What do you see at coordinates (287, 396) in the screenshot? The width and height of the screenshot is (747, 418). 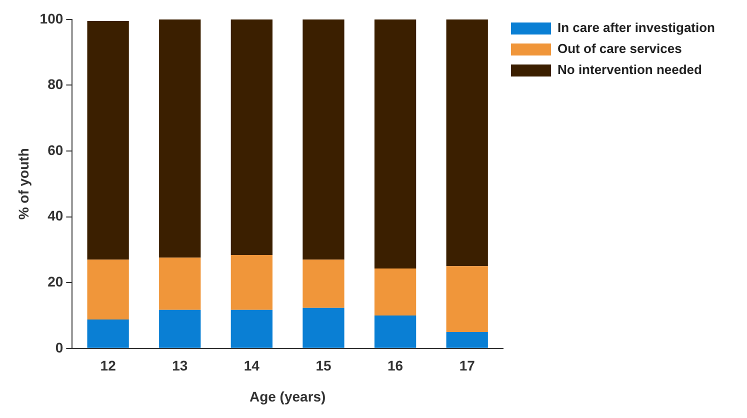 I see `x-axis-title: Age (years)` at bounding box center [287, 396].